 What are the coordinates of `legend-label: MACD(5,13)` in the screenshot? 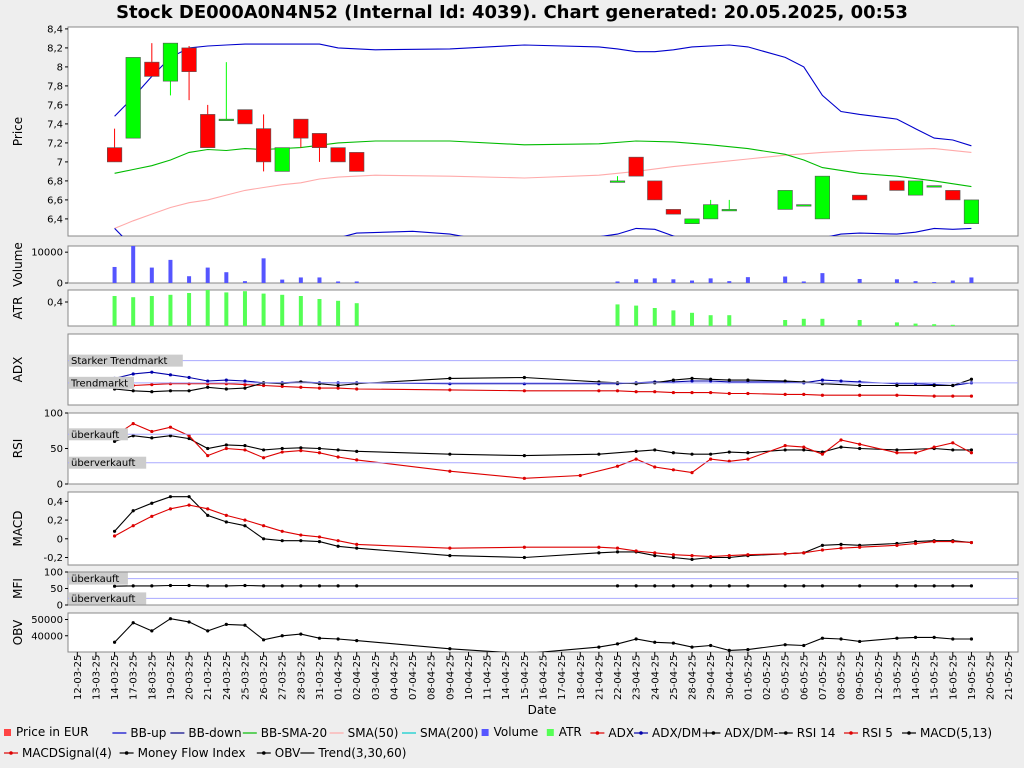 It's located at (956, 733).